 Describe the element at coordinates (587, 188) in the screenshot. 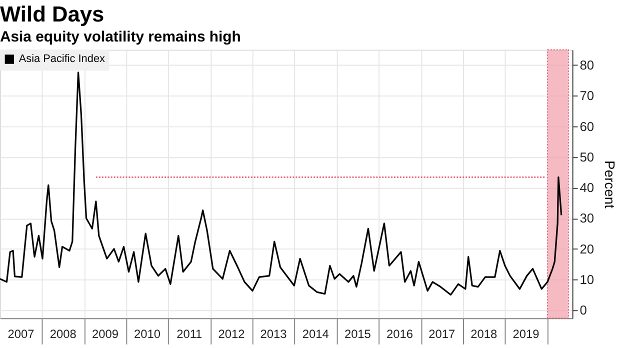

I see `y-tick-label: 40` at that location.